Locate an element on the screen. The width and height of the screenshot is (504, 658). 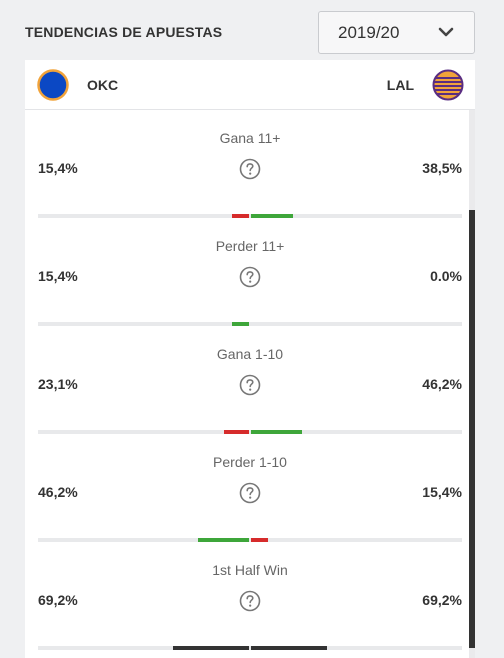
trend-row: 1st Half Win 69,2% 69,2% is located at coordinates (247, 597).